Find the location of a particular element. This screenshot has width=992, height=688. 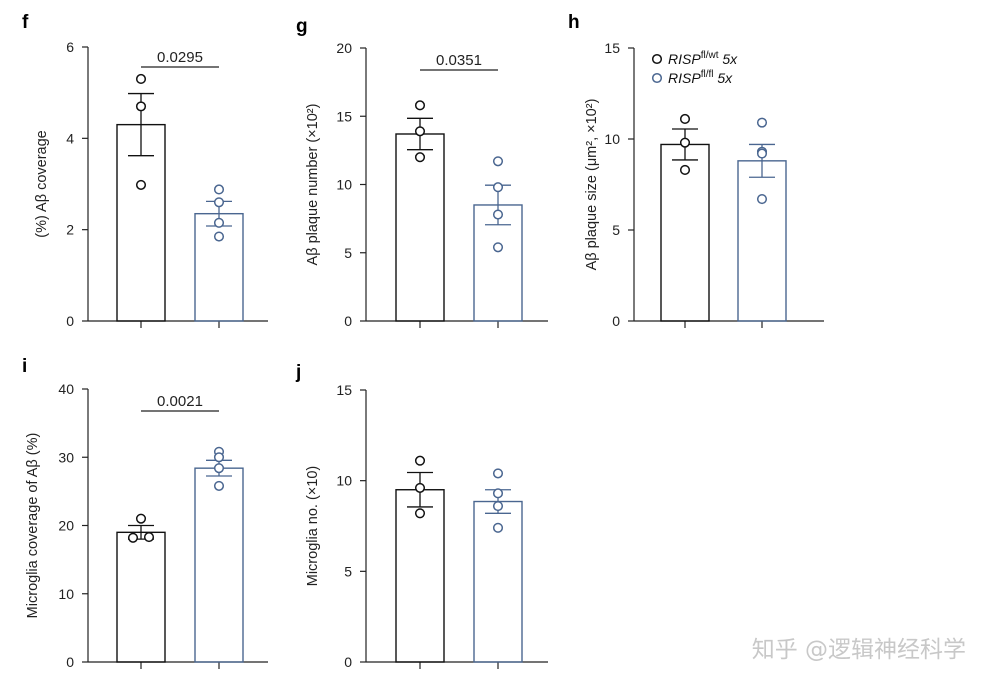

panel-letter: h is located at coordinates (574, 22).